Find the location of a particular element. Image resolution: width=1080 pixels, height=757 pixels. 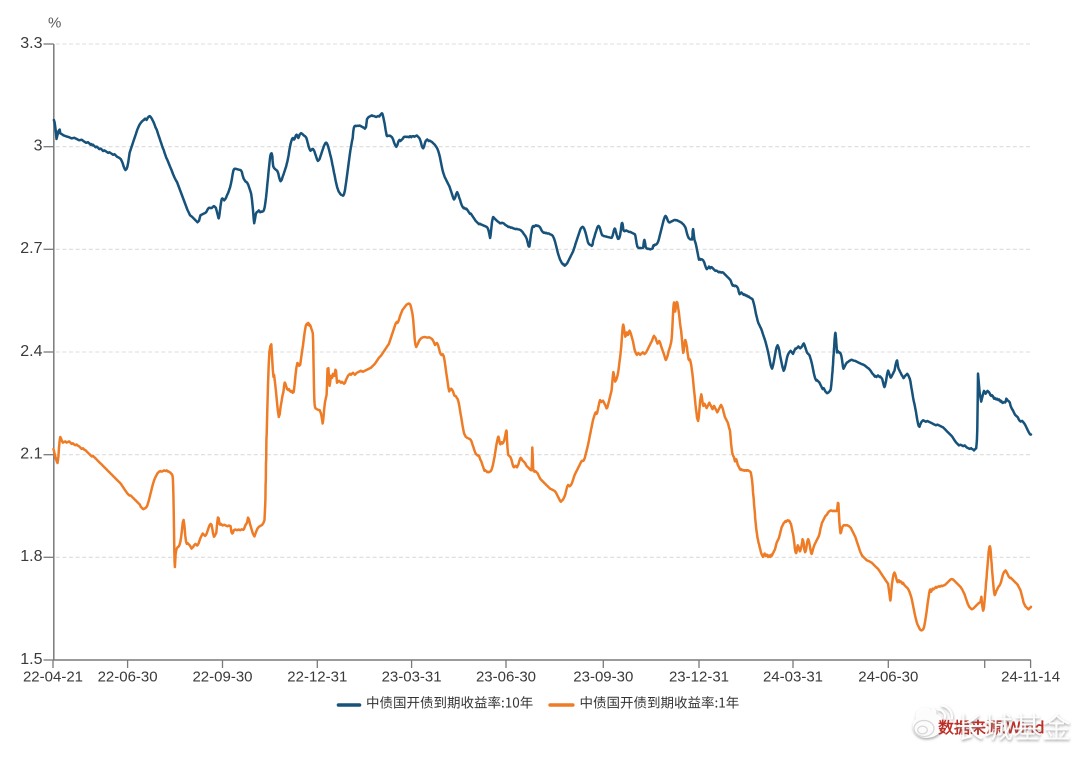

svg-text: 24-06-30 is located at coordinates (888, 677).